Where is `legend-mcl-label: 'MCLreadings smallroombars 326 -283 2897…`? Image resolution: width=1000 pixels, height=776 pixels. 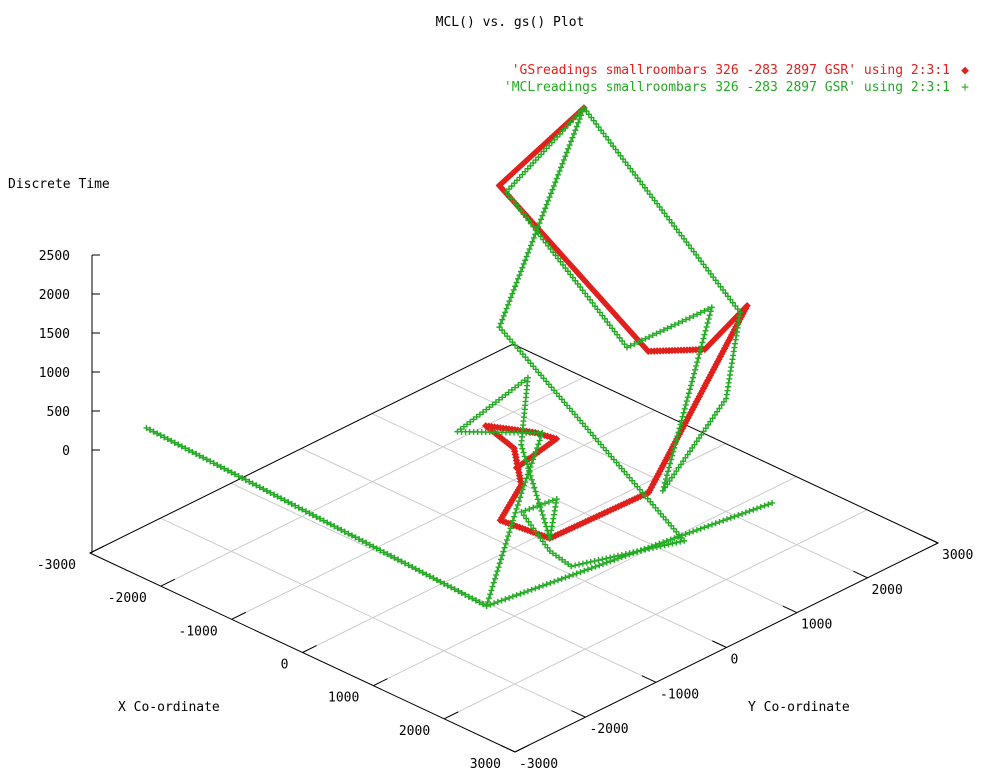
legend-mcl-label: 'MCLreadings smallroombars 326 -283 2897… is located at coordinates (727, 87).